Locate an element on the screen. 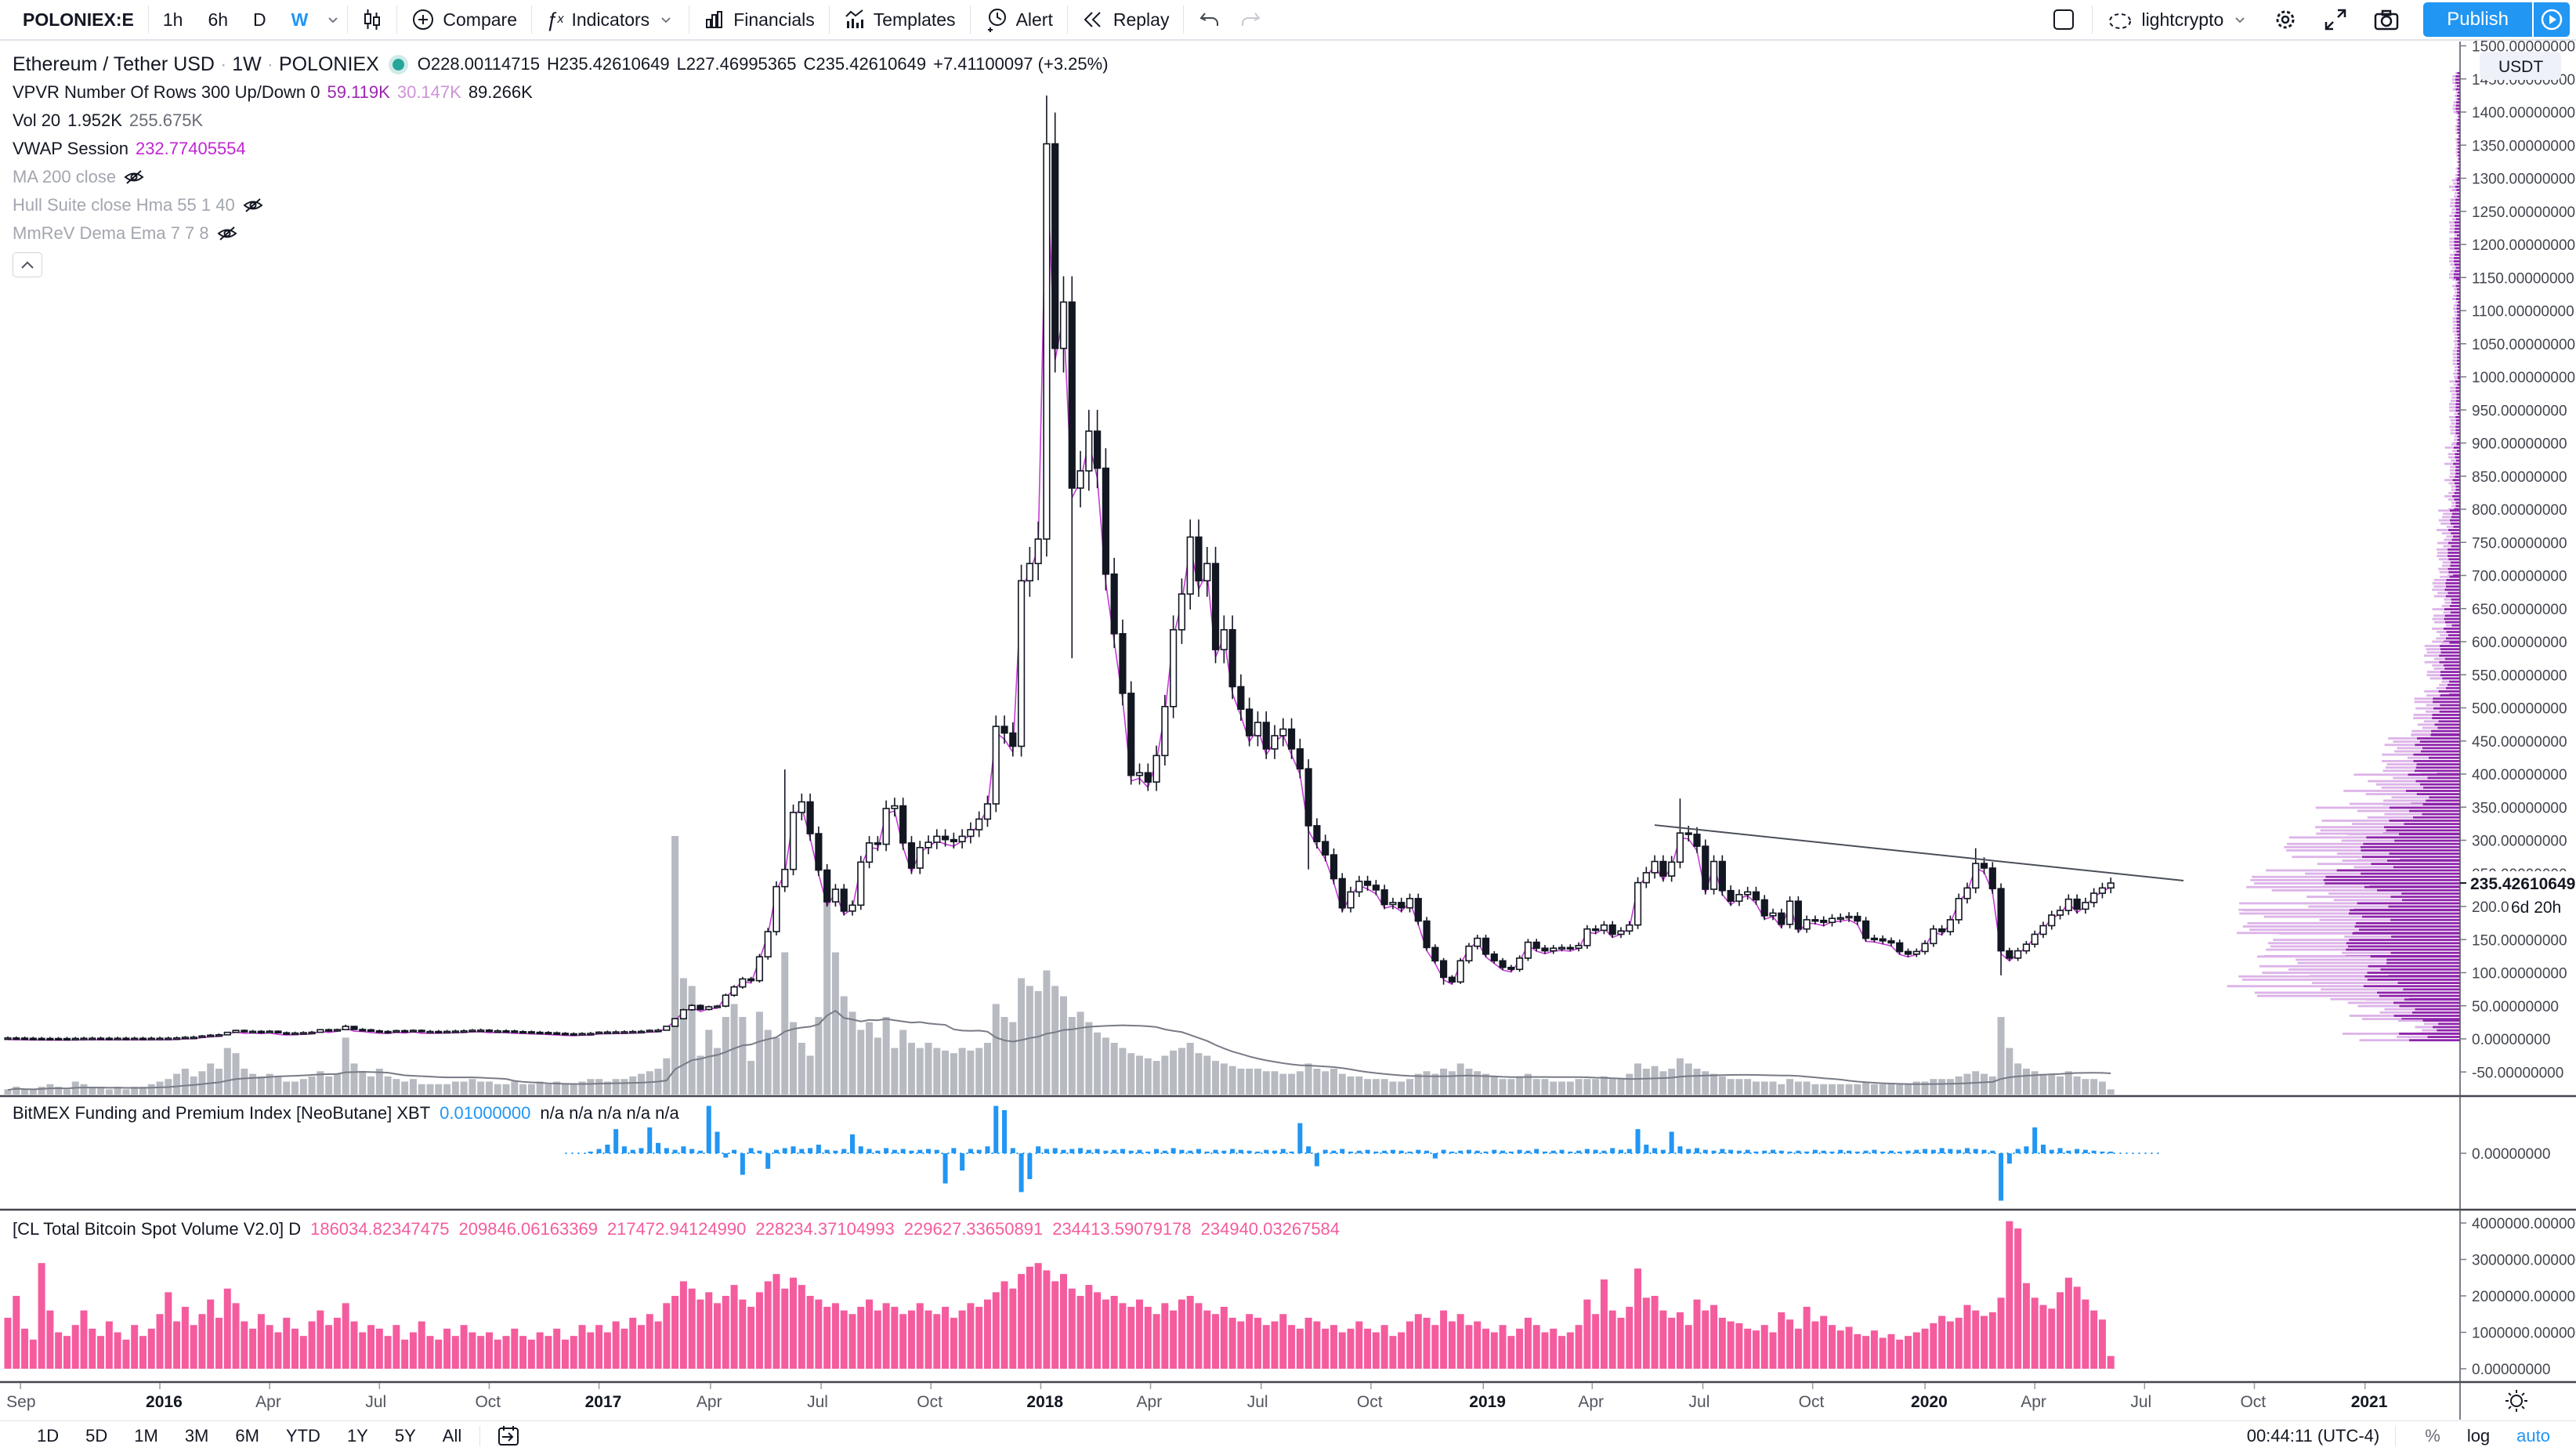  go-to-date-icon is located at coordinates (508, 1436).